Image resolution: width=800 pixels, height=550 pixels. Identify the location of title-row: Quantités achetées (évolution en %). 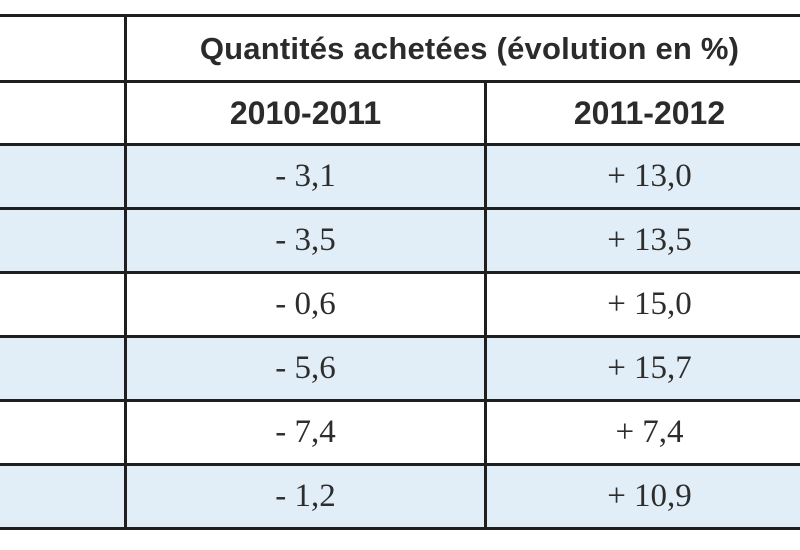
(400, 48).